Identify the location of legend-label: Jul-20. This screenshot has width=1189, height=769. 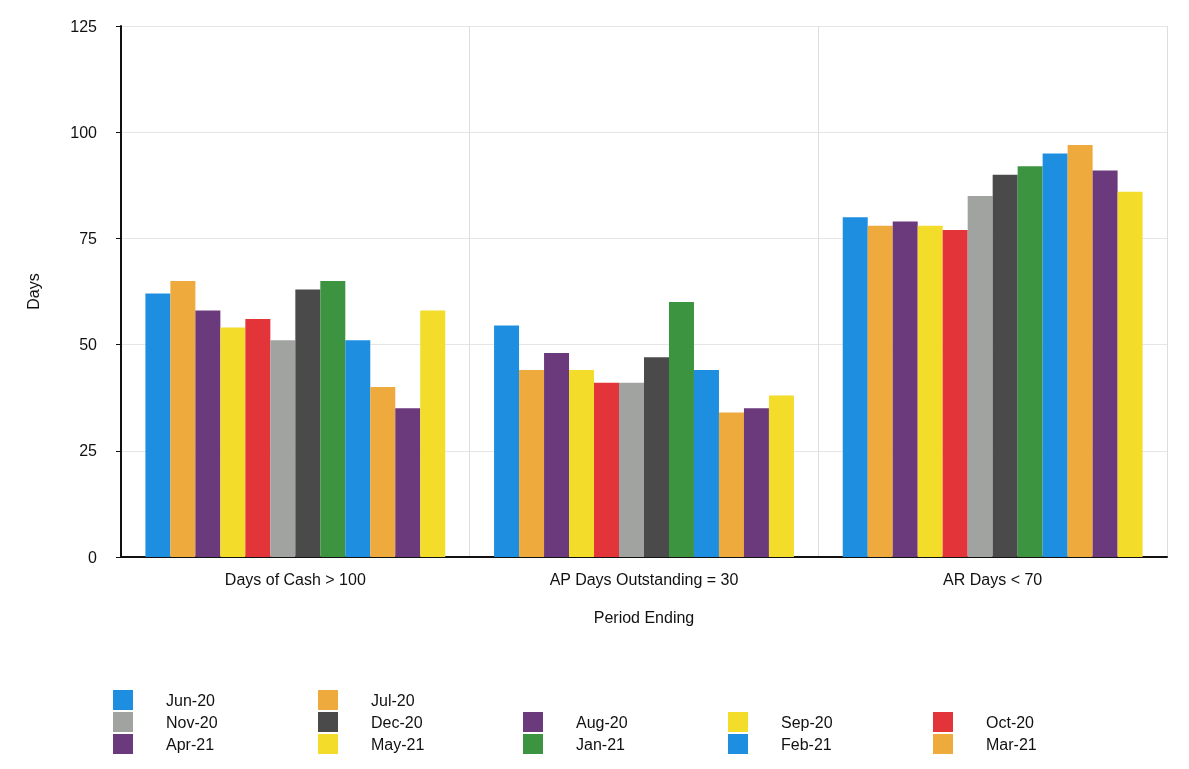
(393, 700).